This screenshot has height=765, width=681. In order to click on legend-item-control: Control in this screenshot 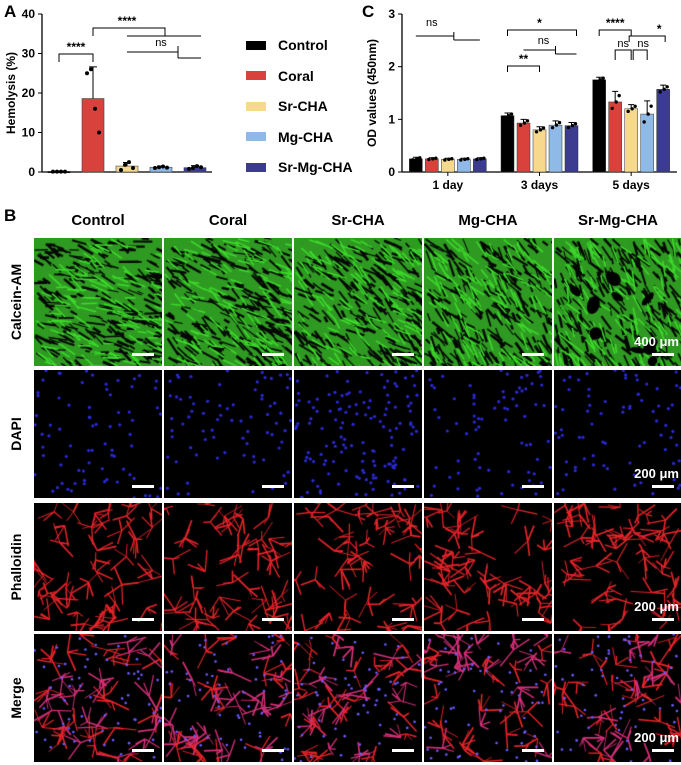, I will do `click(299, 45)`.